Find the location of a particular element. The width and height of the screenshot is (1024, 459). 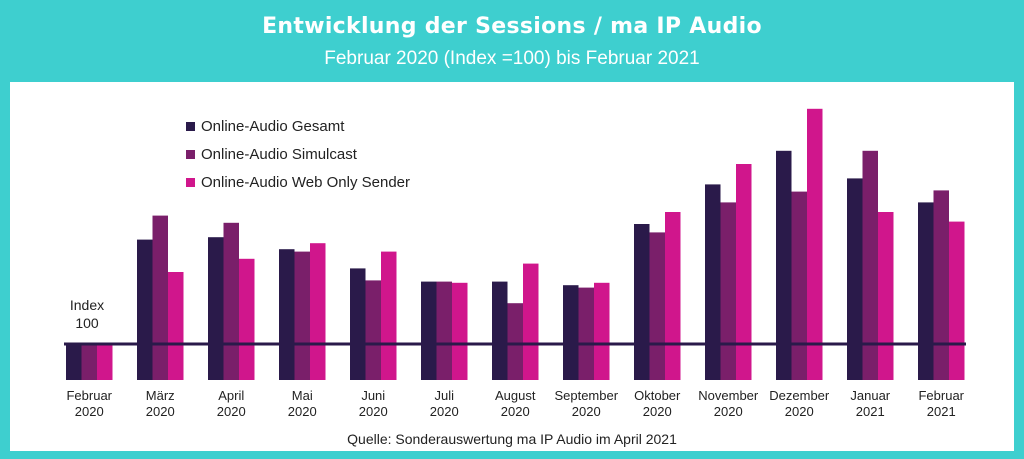

legend-swatch-webonly is located at coordinates (190, 182).